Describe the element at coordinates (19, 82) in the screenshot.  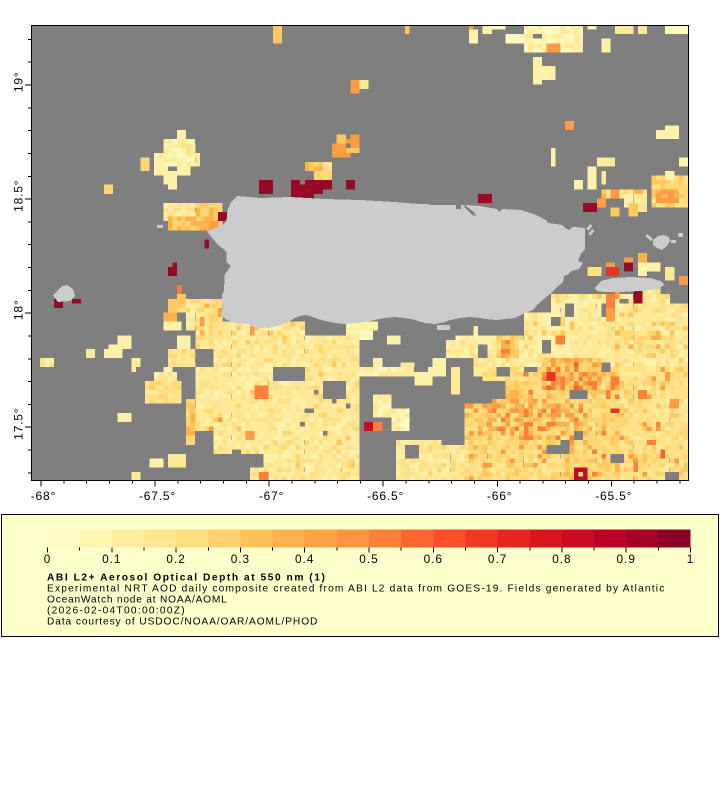
I see `svg-text: 19°` at that location.